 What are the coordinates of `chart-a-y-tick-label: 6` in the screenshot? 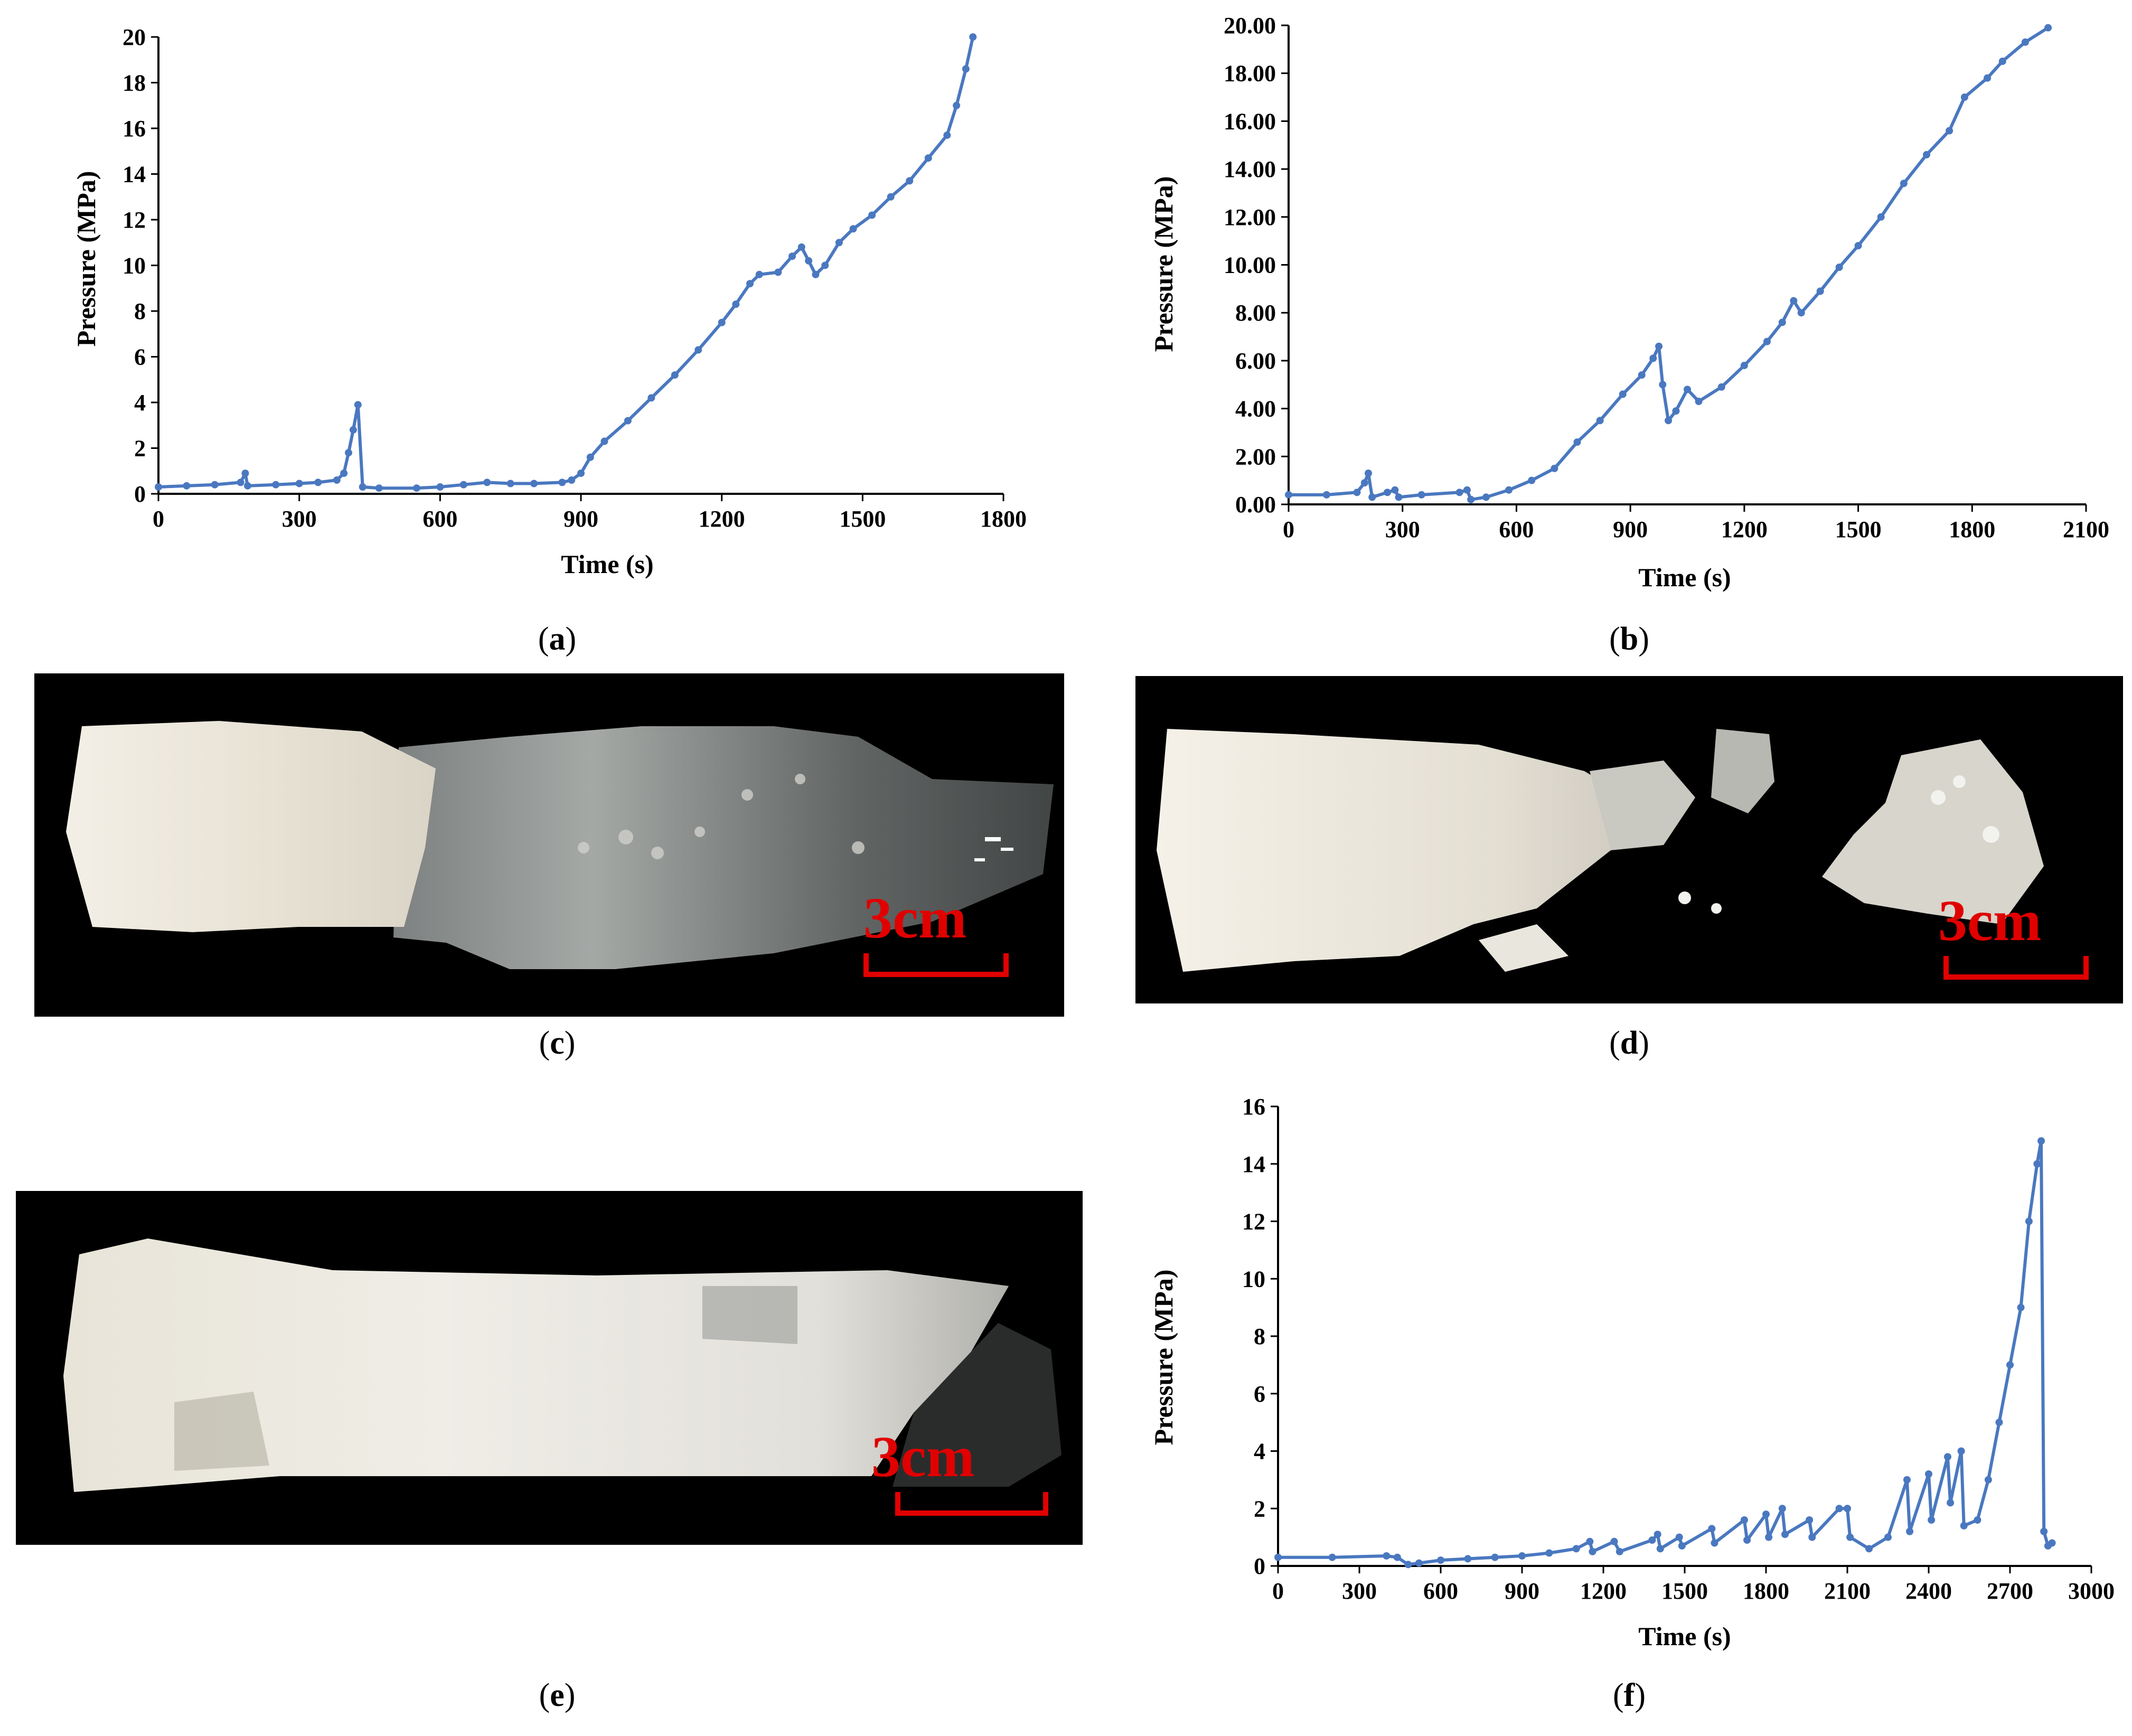 It's located at (140, 357).